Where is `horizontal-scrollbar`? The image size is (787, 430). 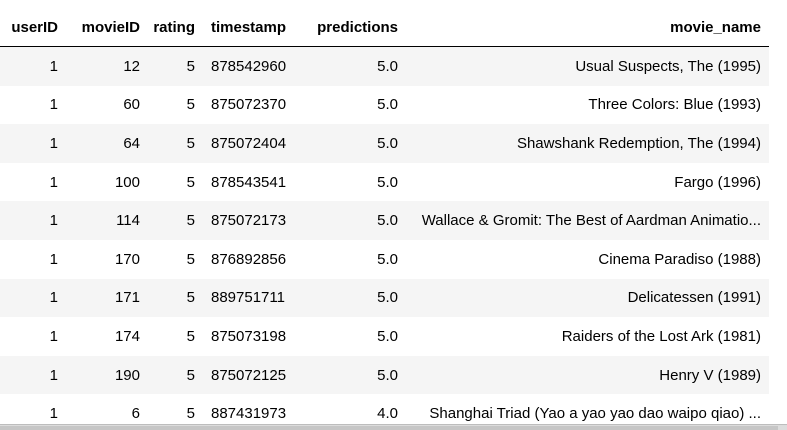 horizontal-scrollbar is located at coordinates (393, 427).